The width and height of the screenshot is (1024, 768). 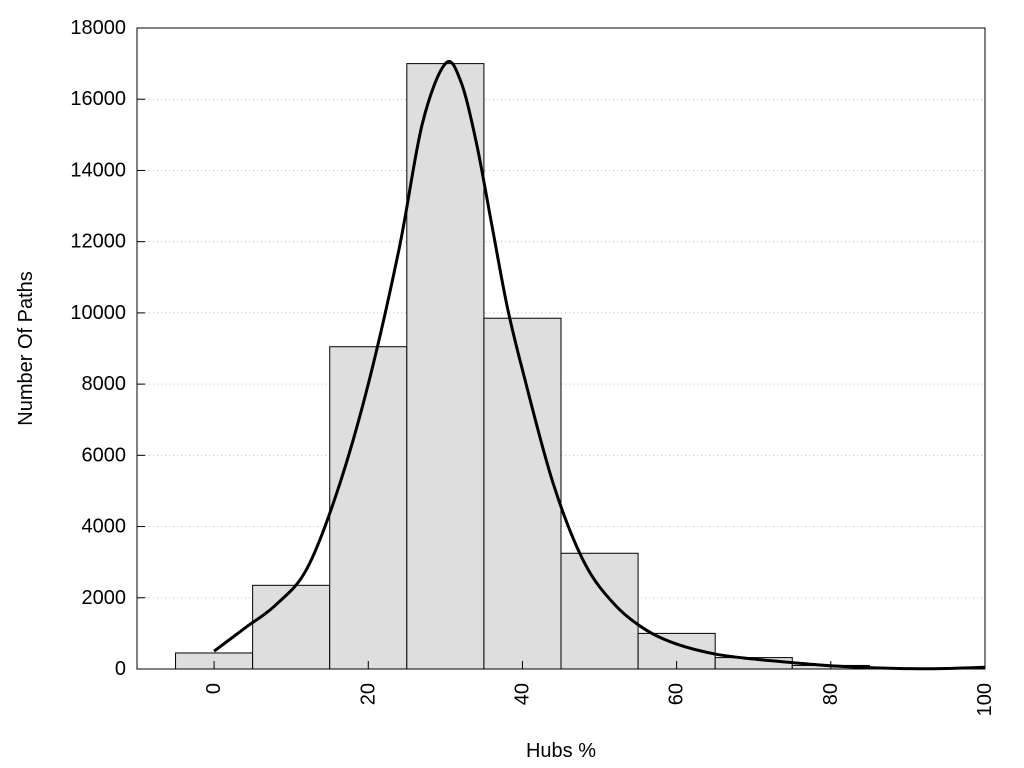 What do you see at coordinates (104, 455) in the screenshot?
I see `y-tick-label: 6000` at bounding box center [104, 455].